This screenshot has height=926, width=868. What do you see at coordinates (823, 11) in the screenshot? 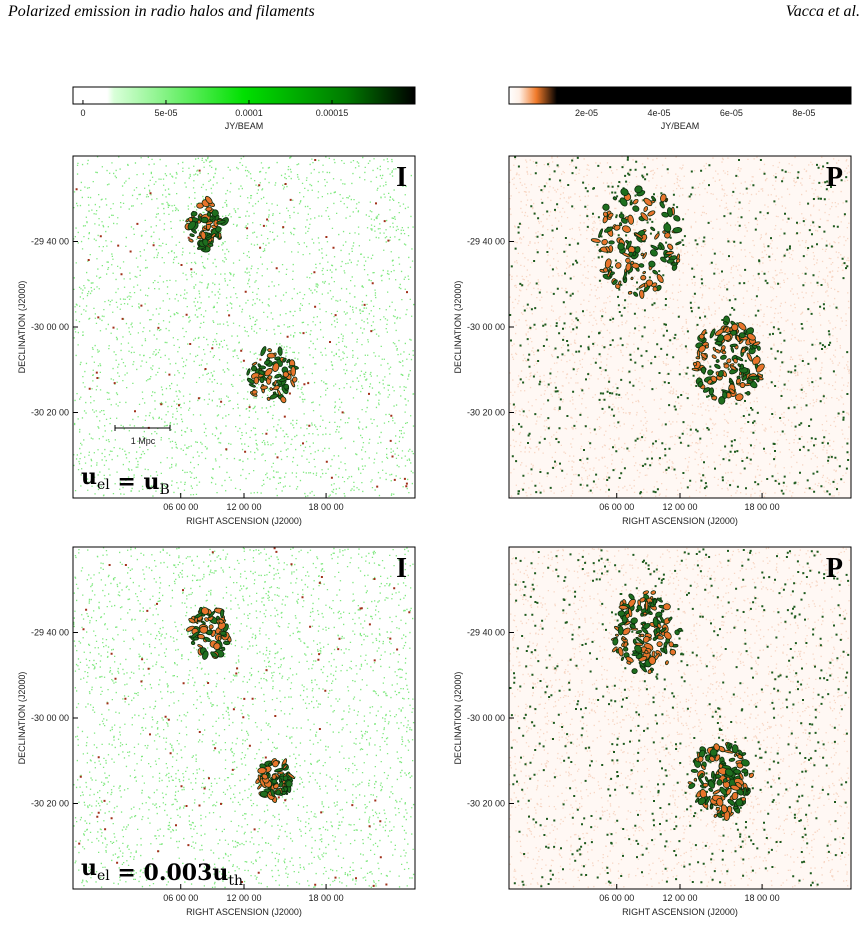
I see `running-author: Vacca et al.` at bounding box center [823, 11].